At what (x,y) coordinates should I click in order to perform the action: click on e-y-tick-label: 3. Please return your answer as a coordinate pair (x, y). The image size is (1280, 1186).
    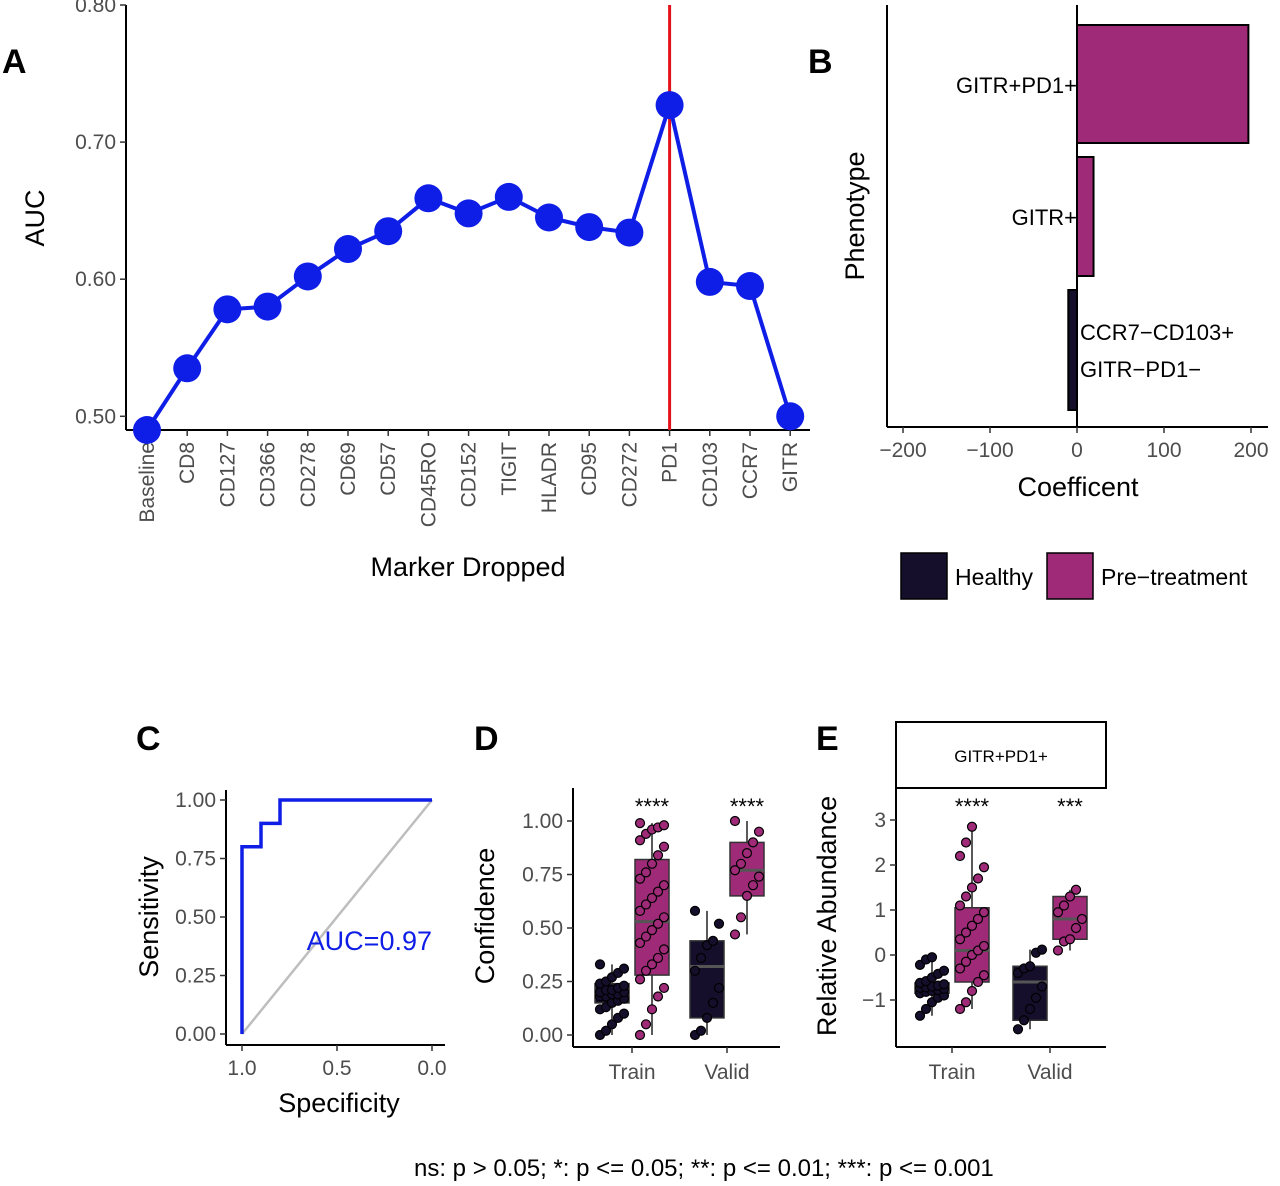
    Looking at the image, I should click on (880, 820).